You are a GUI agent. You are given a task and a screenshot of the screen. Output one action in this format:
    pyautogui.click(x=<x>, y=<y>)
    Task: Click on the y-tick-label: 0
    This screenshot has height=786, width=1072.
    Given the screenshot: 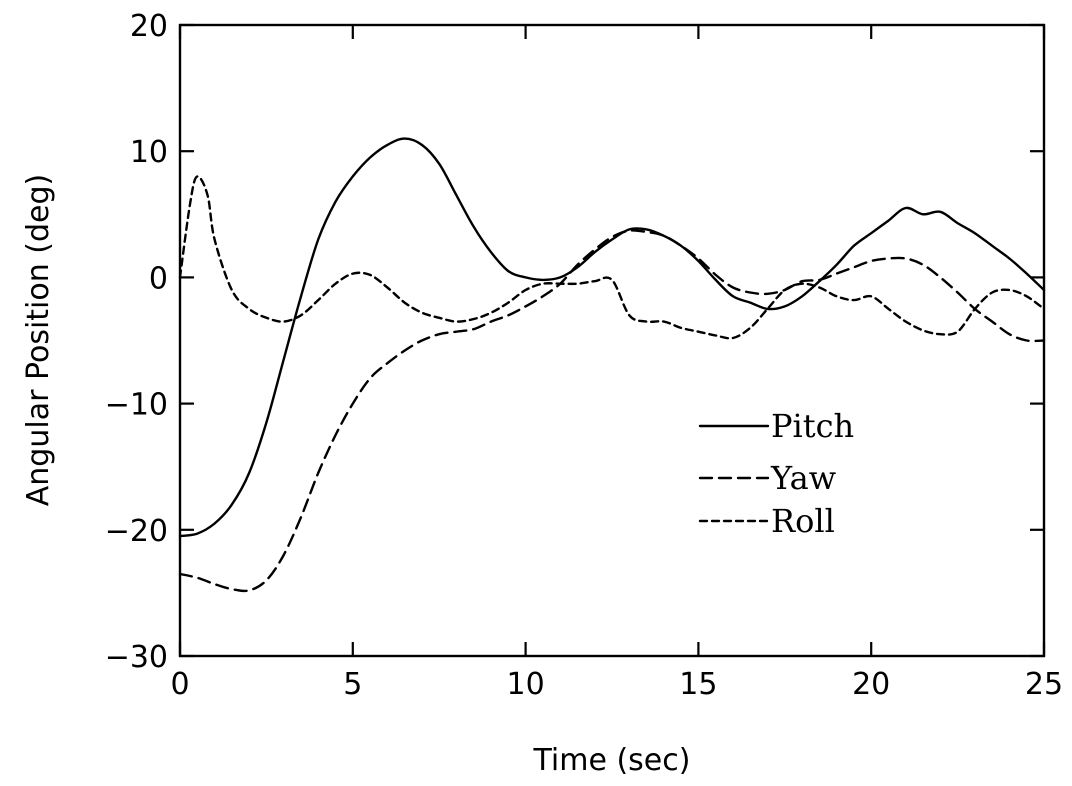 What is the action you would take?
    pyautogui.click(x=158, y=278)
    